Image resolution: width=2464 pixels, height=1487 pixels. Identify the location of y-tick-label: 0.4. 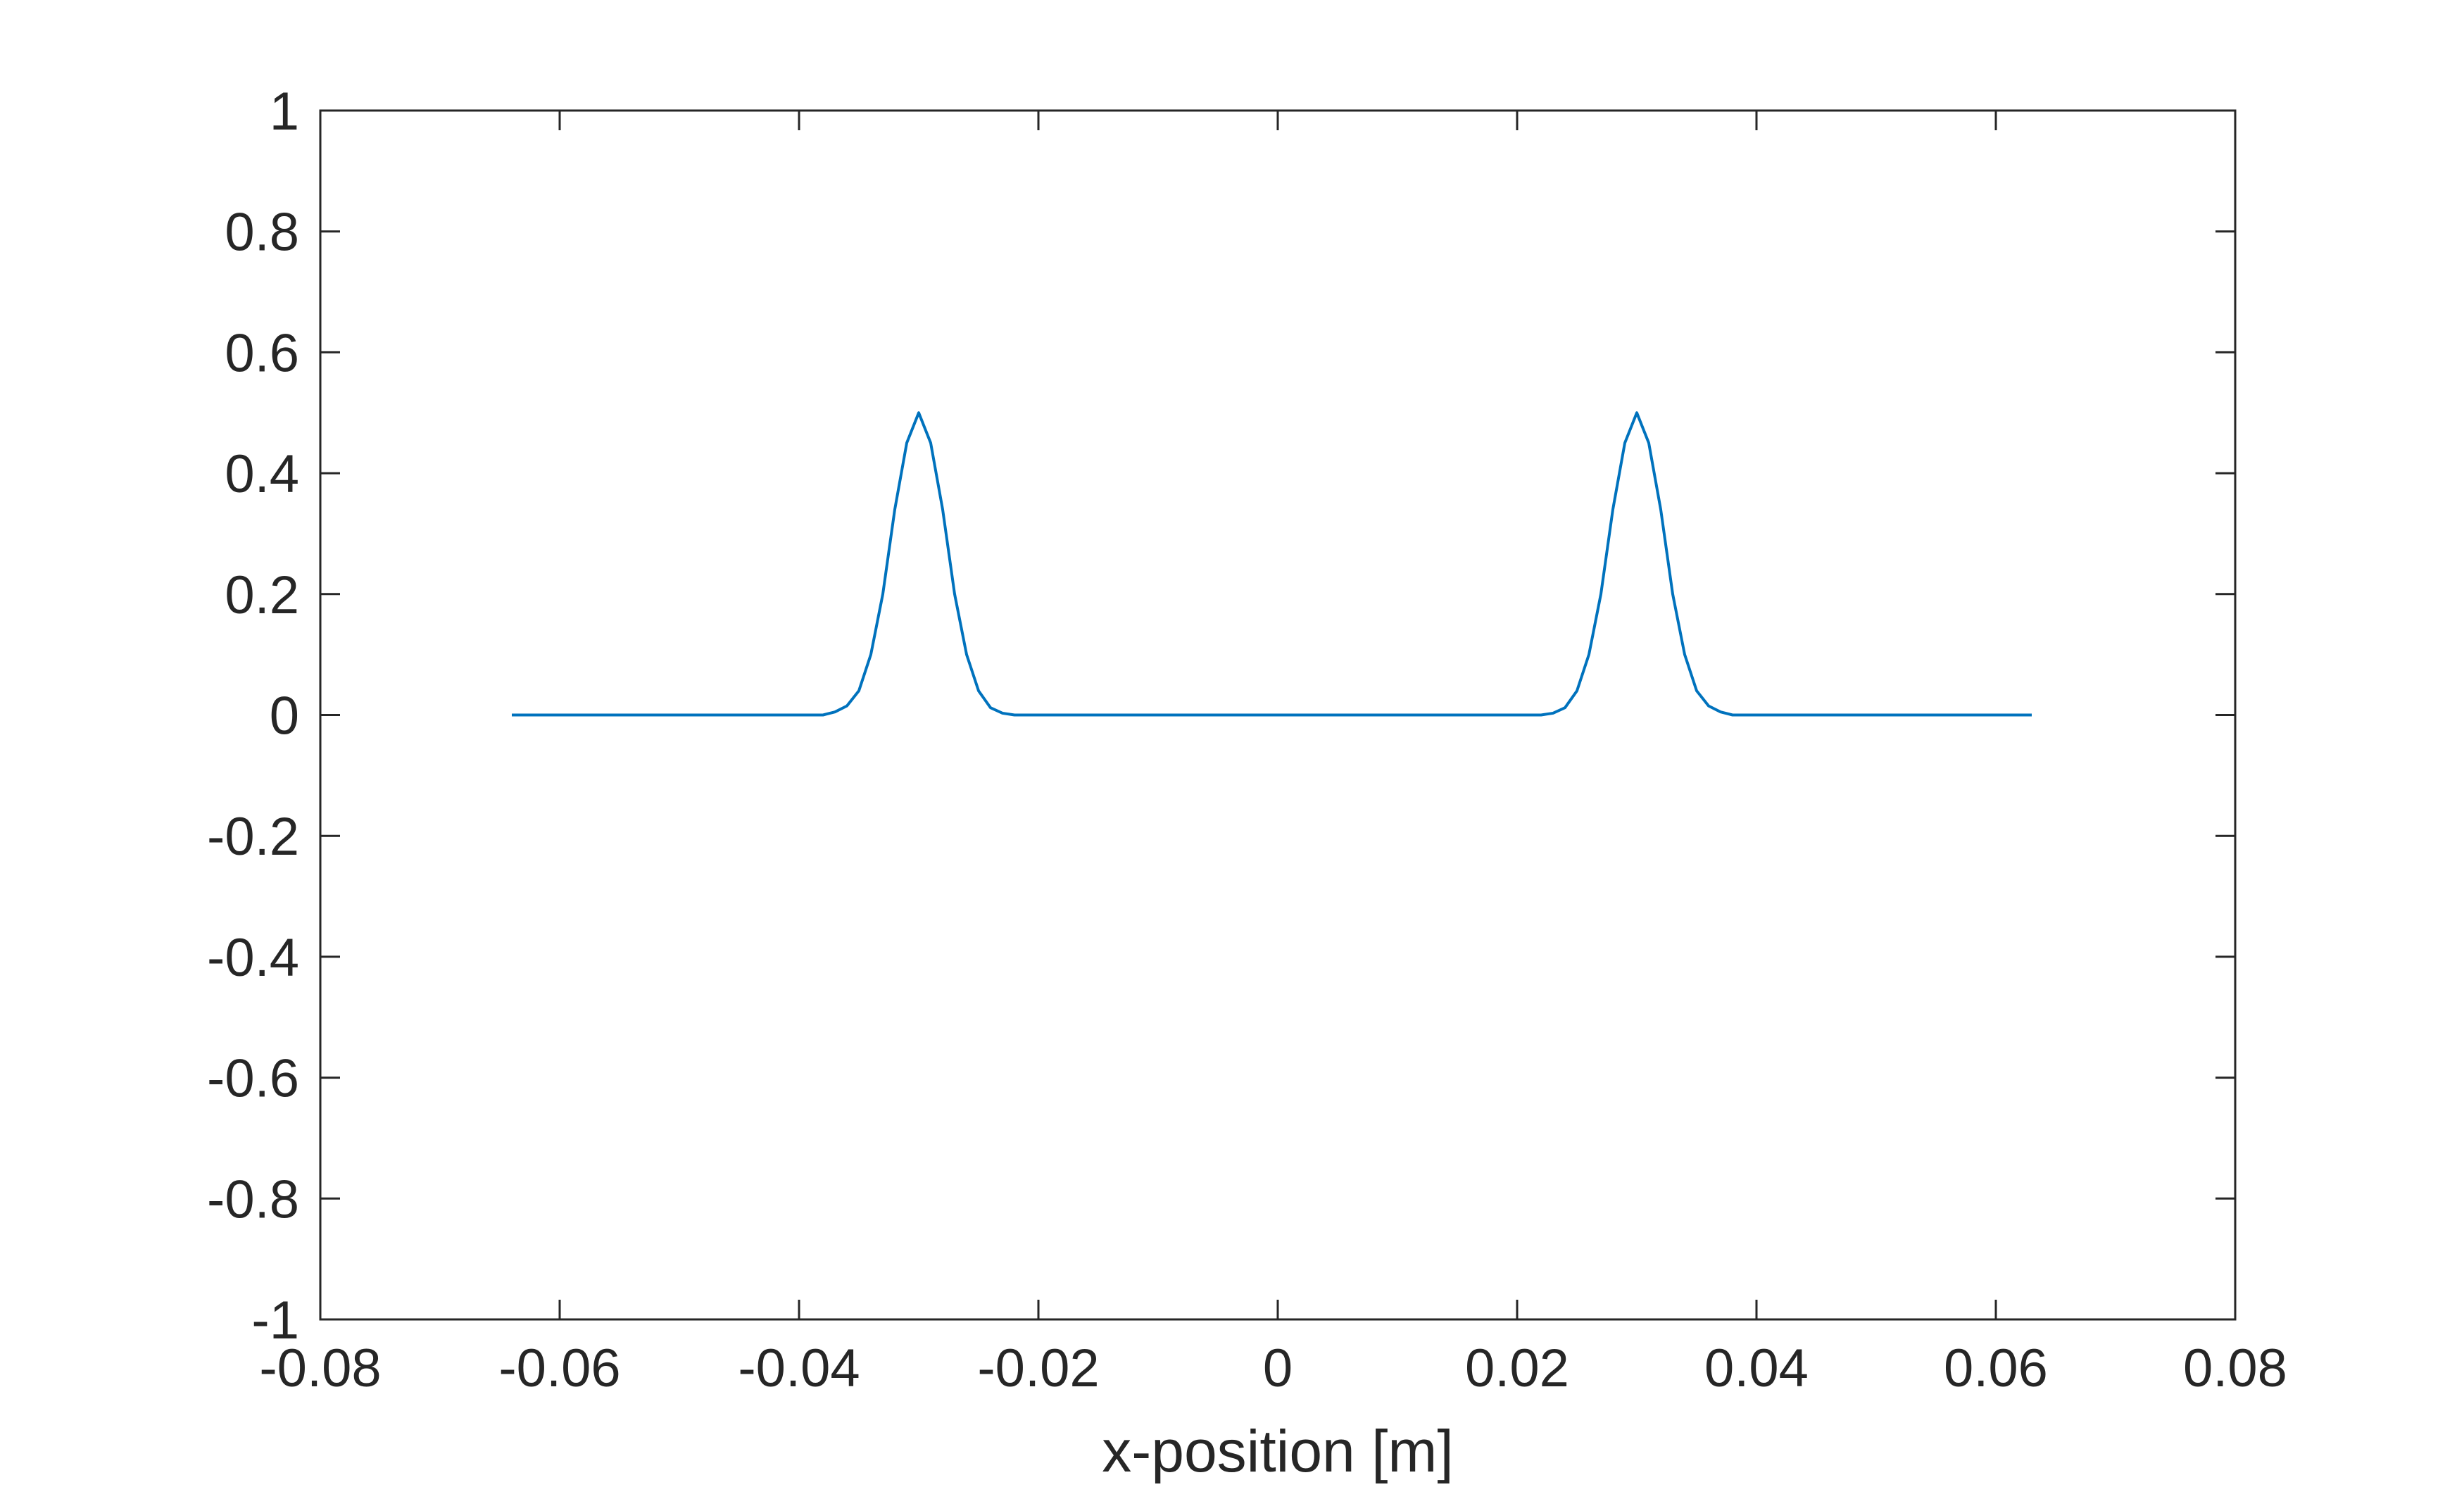
(262, 474).